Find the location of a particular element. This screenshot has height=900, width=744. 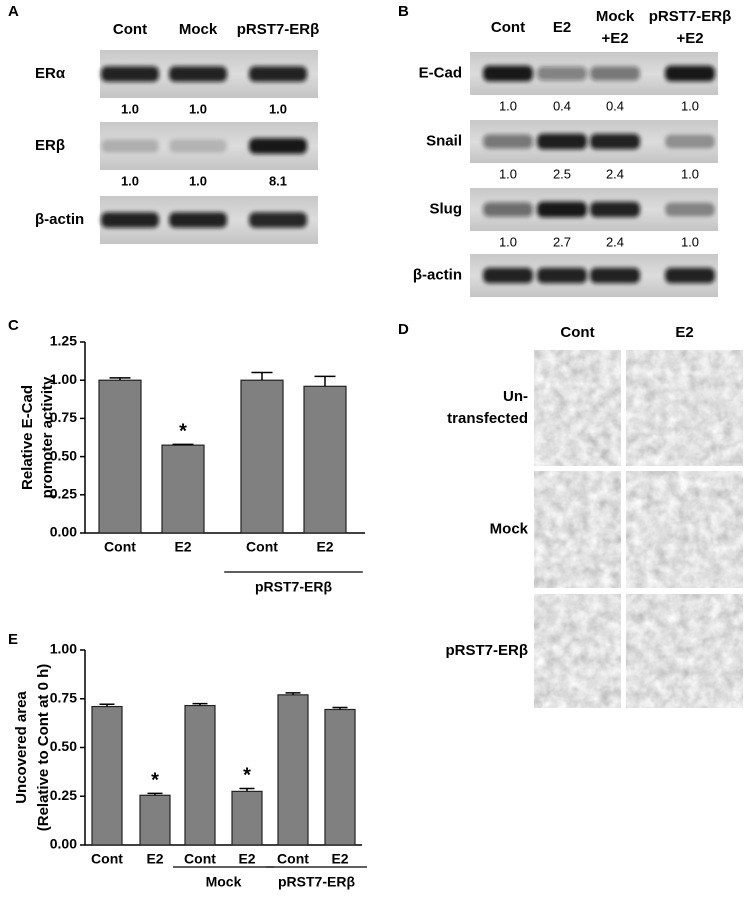

panel-label: E is located at coordinates (13, 639).